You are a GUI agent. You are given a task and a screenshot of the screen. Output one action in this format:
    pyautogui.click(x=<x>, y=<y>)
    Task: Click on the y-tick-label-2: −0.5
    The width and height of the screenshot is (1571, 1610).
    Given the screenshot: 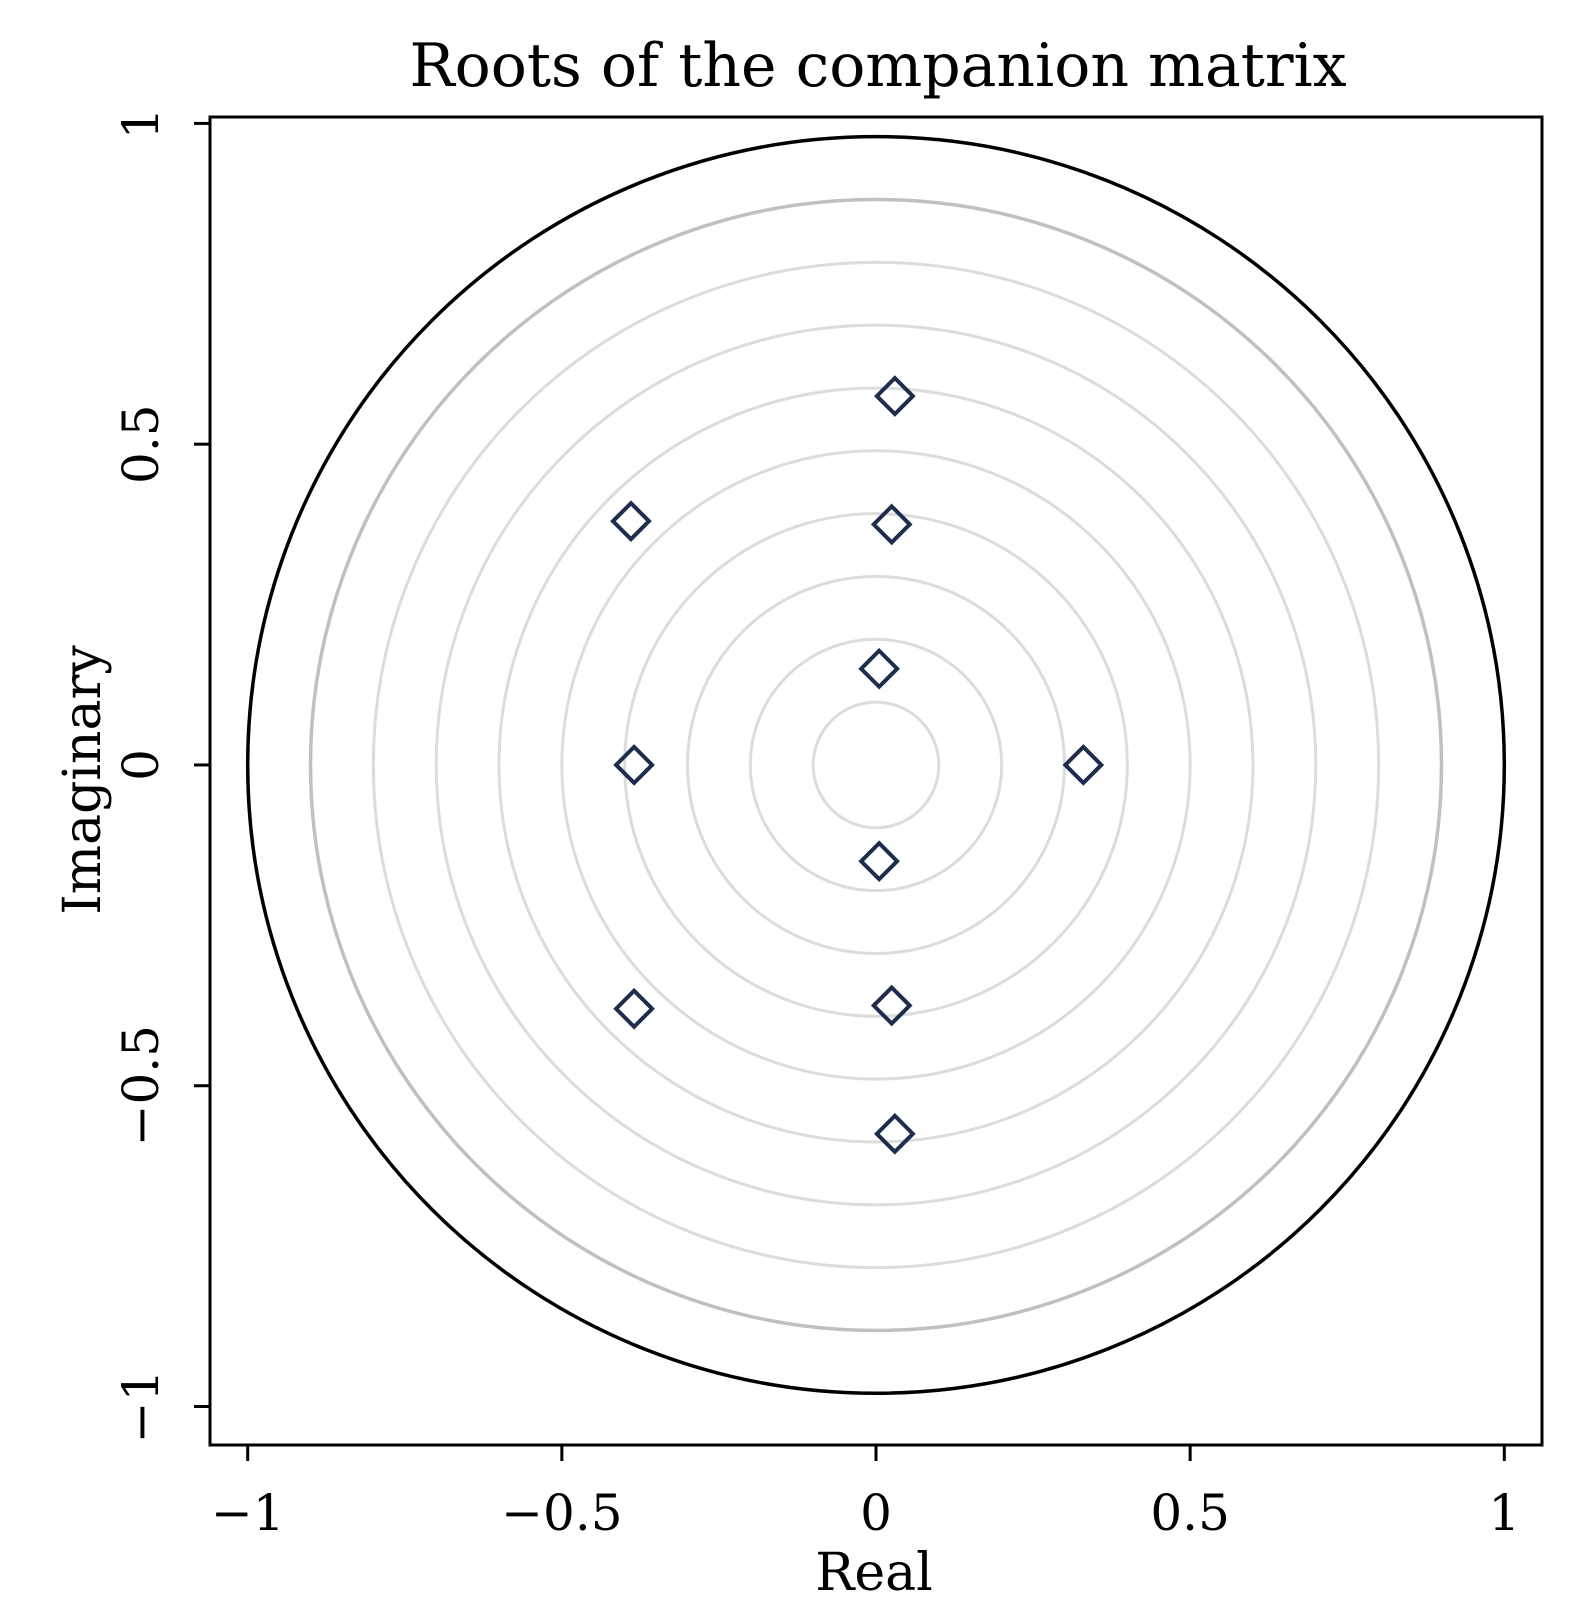 What is the action you would take?
    pyautogui.click(x=141, y=1085)
    